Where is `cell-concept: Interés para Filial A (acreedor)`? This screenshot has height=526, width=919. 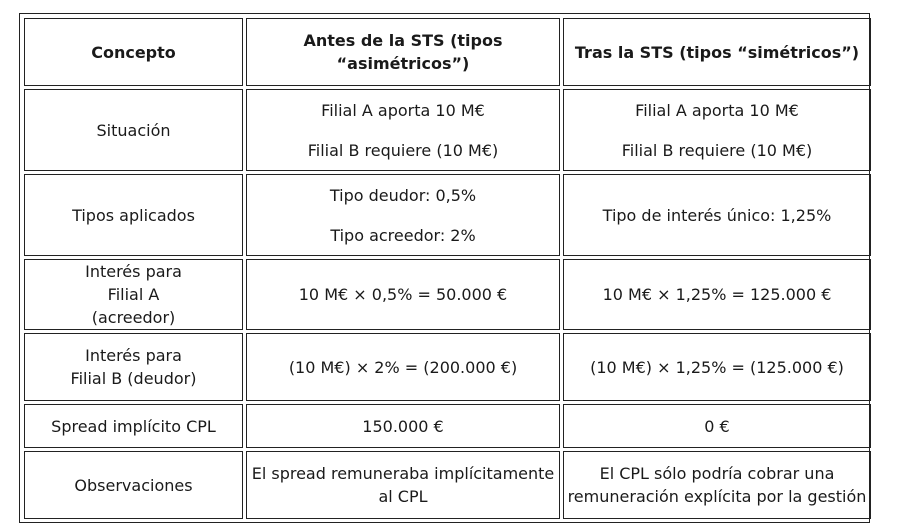 cell-concept: Interés para Filial A (acreedor) is located at coordinates (133, 294).